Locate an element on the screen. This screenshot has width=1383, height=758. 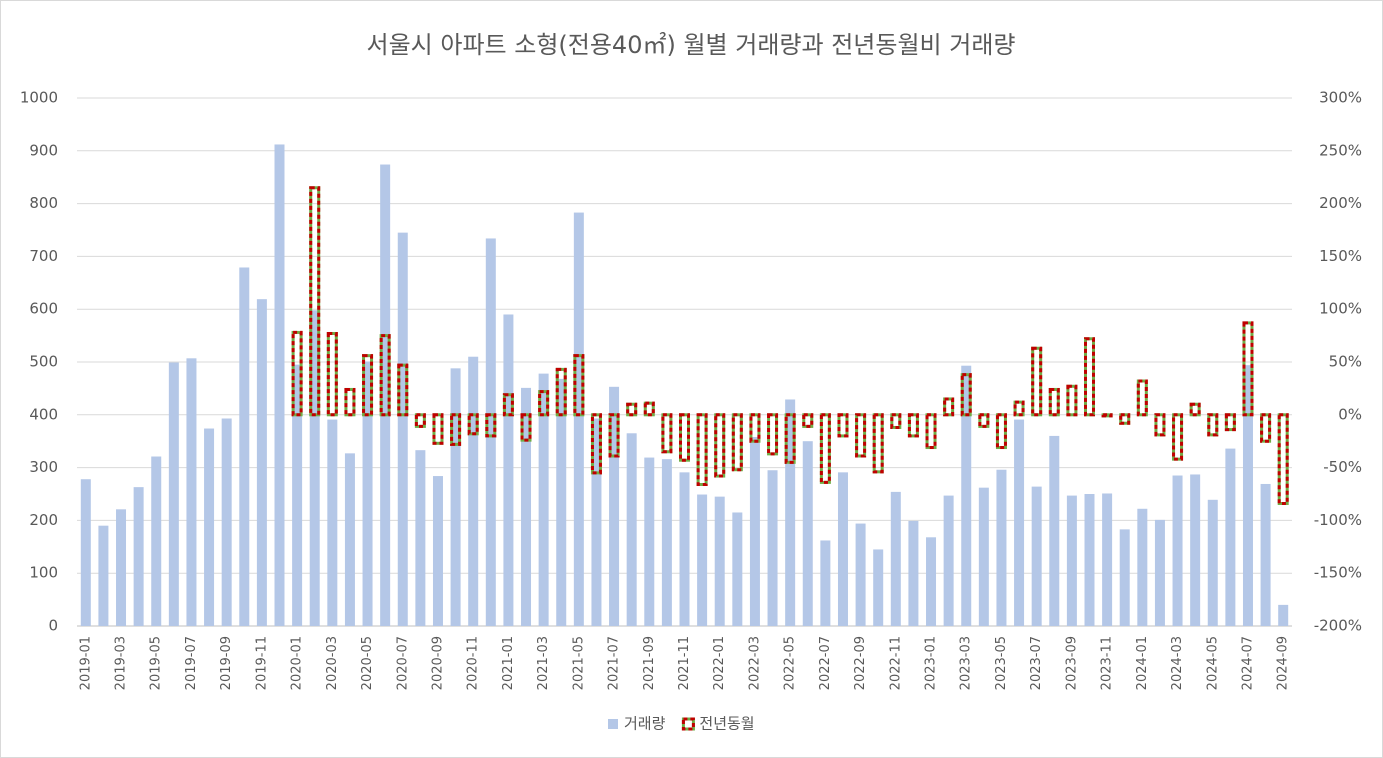
y-tick-label: 200 is located at coordinates (43, 520).